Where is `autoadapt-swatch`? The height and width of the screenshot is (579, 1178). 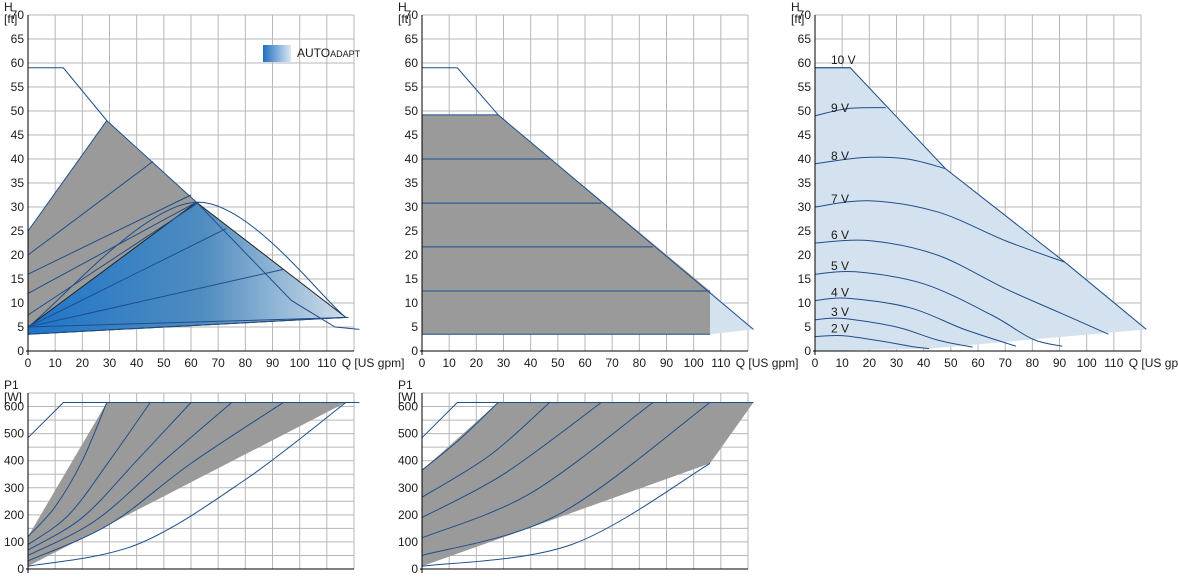
autoadapt-swatch is located at coordinates (277, 53).